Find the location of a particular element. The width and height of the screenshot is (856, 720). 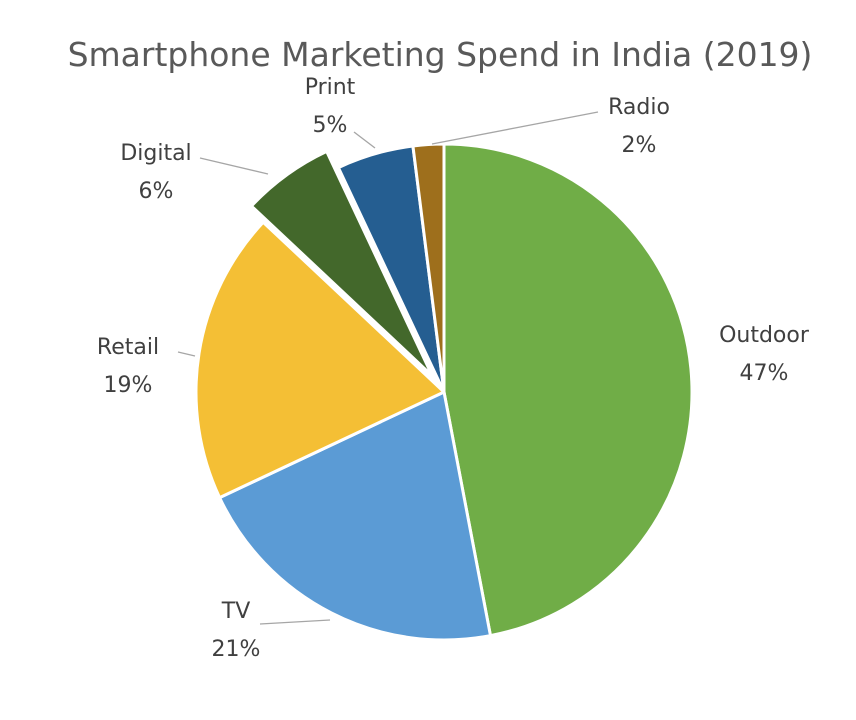

leader-line-radio is located at coordinates (515, 128).